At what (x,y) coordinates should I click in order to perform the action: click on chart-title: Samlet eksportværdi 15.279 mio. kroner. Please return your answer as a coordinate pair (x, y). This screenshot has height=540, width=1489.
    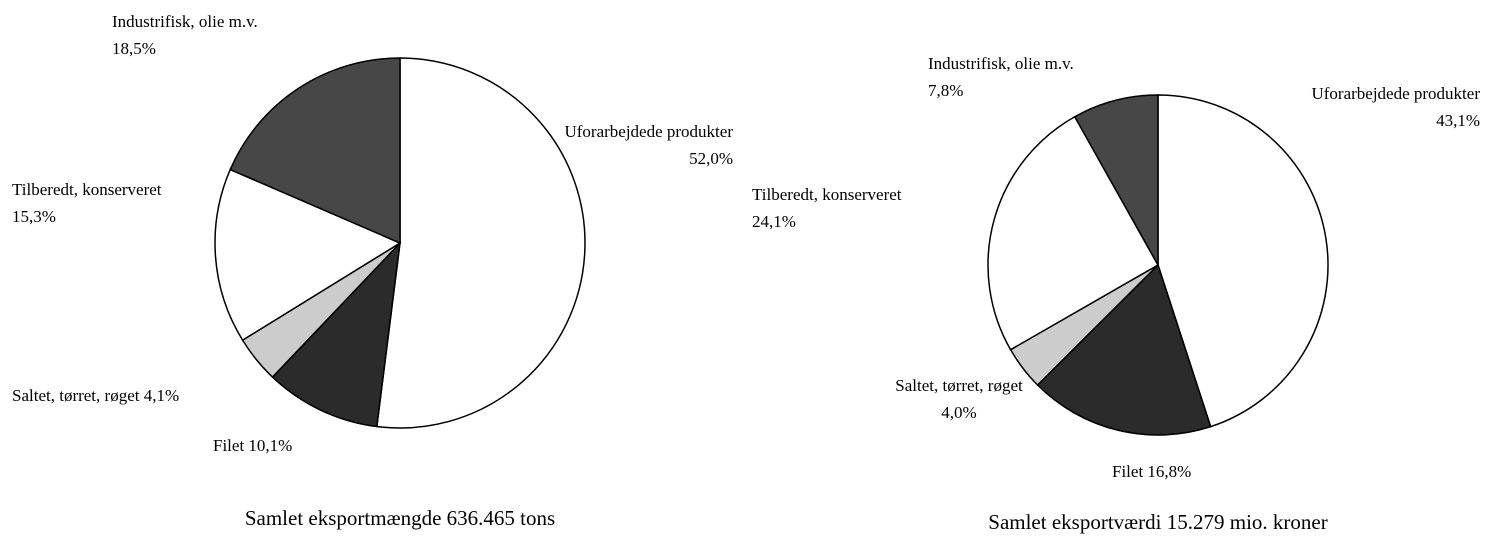
    Looking at the image, I should click on (1158, 522).